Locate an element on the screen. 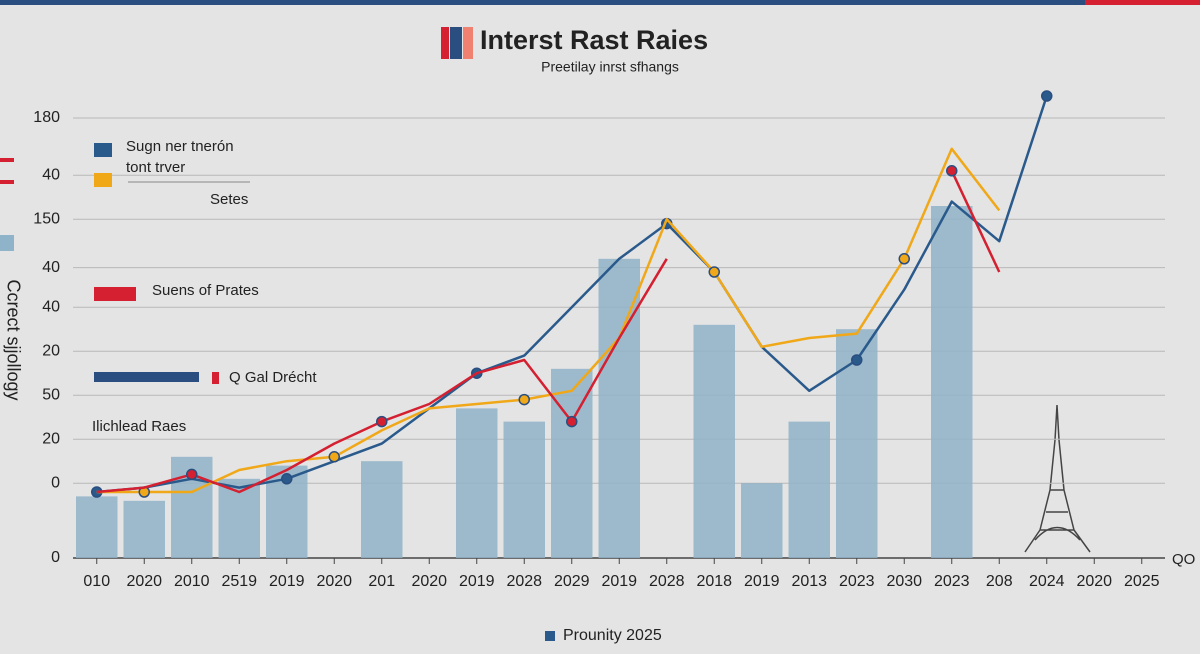 The width and height of the screenshot is (1200, 654). x-tick-label: 2018 is located at coordinates (714, 581).